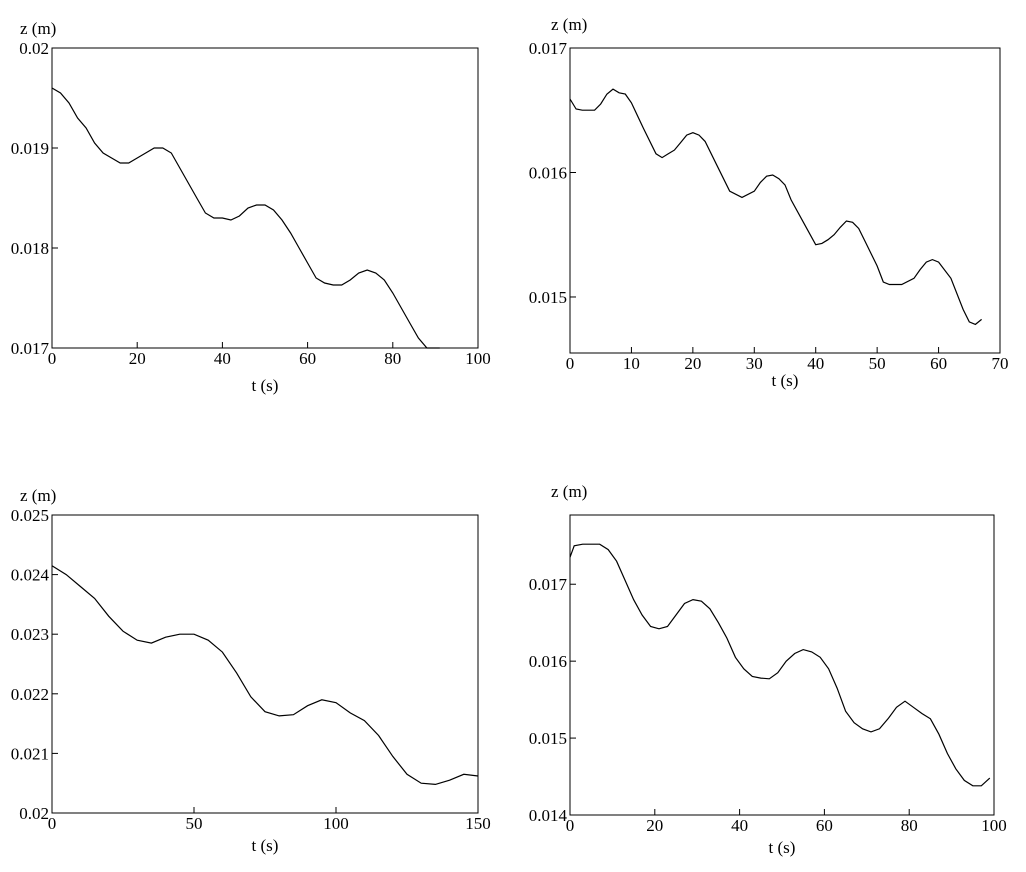 Image resolution: width=1026 pixels, height=872 pixels. Describe the element at coordinates (30, 634) in the screenshot. I see `y-tick-label: 0.023` at that location.